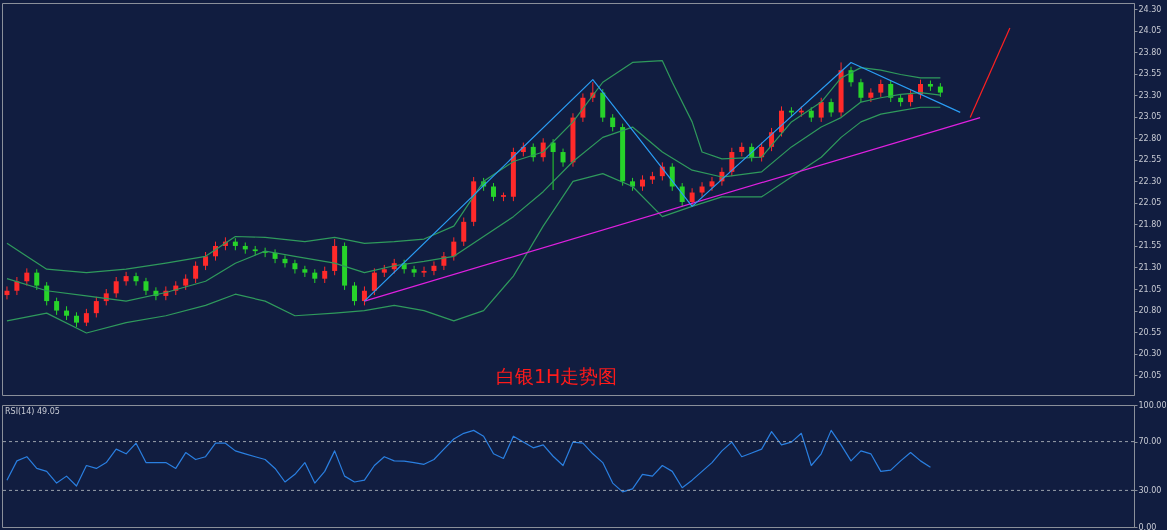 The width and height of the screenshot is (1170, 530). Describe the element at coordinates (1150, 442) in the screenshot. I see `y-tick-label: 70.00` at that location.